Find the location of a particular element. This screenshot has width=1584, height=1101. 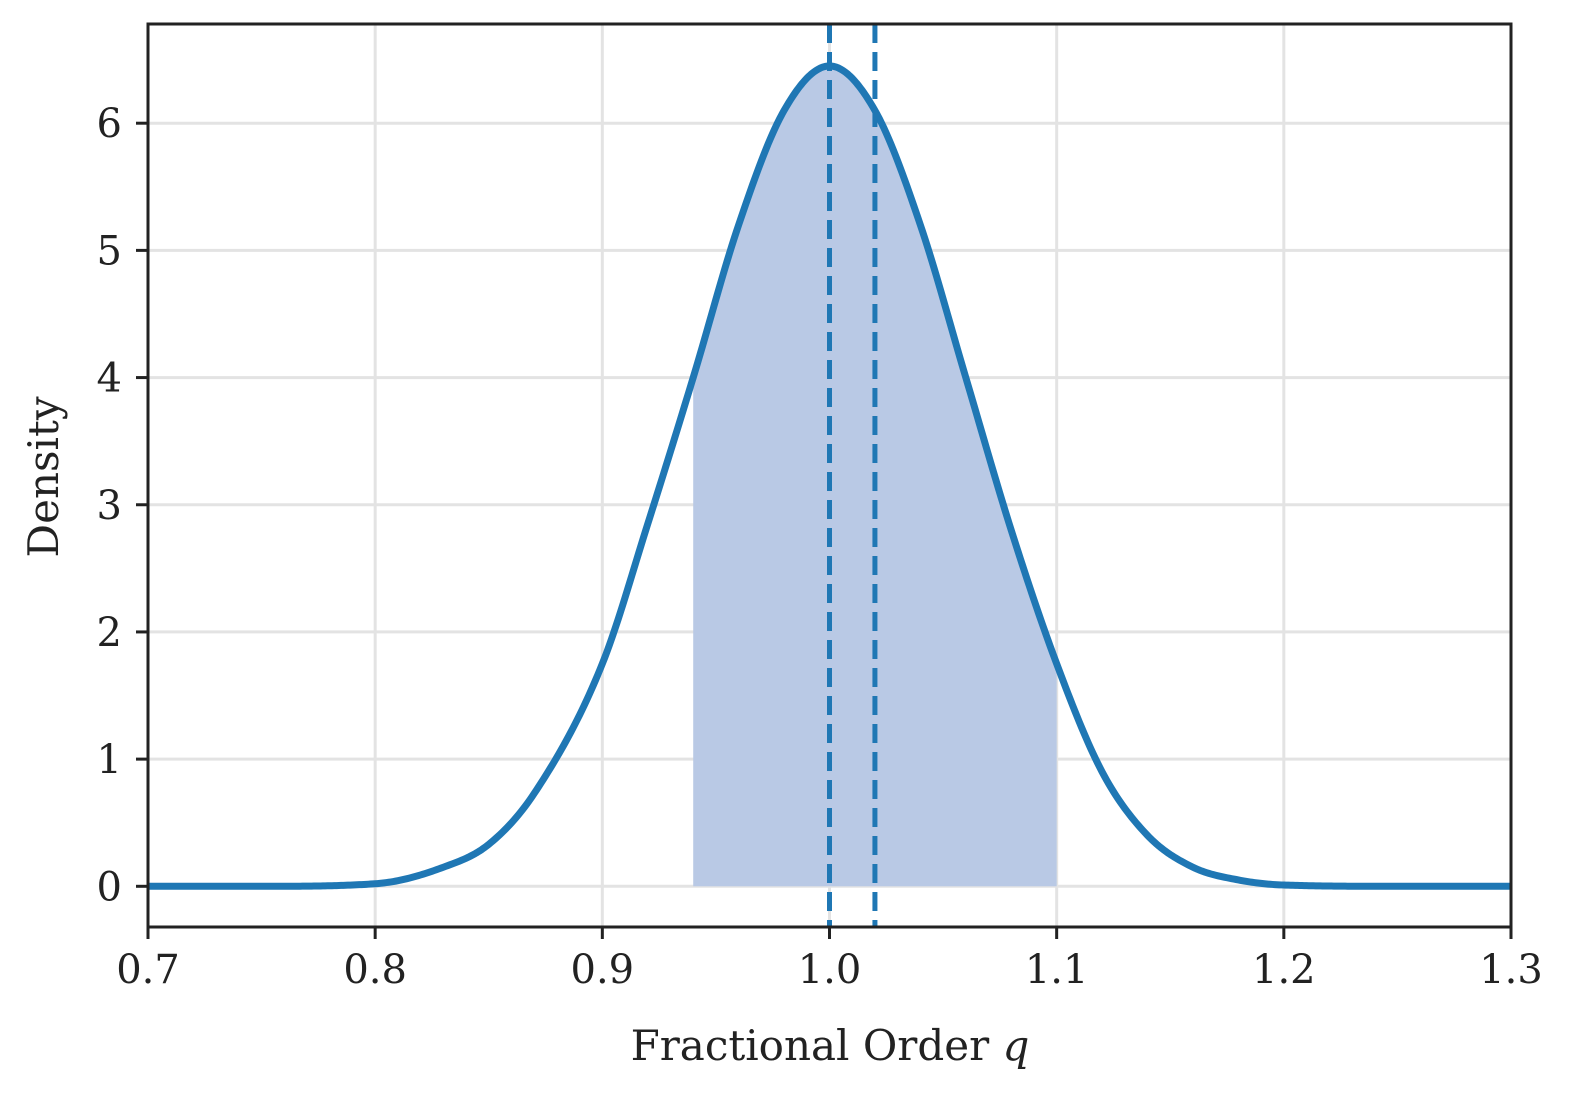

y-ticks: 0 1 2 3 4 5 6 is located at coordinates (122, 505).